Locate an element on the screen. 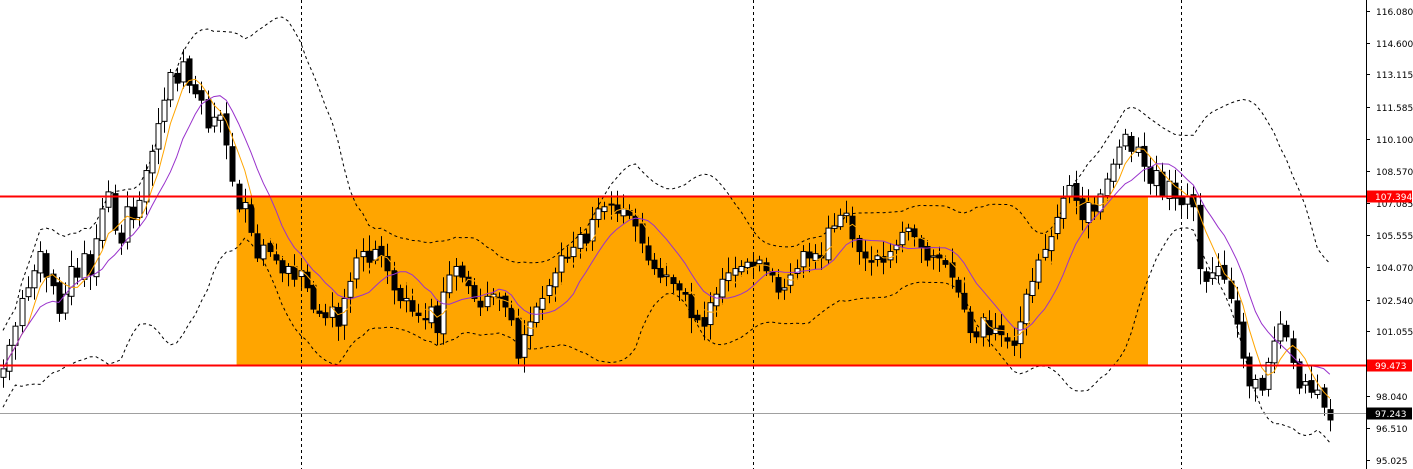  level-tag-label: 99.473 is located at coordinates (1391, 367).